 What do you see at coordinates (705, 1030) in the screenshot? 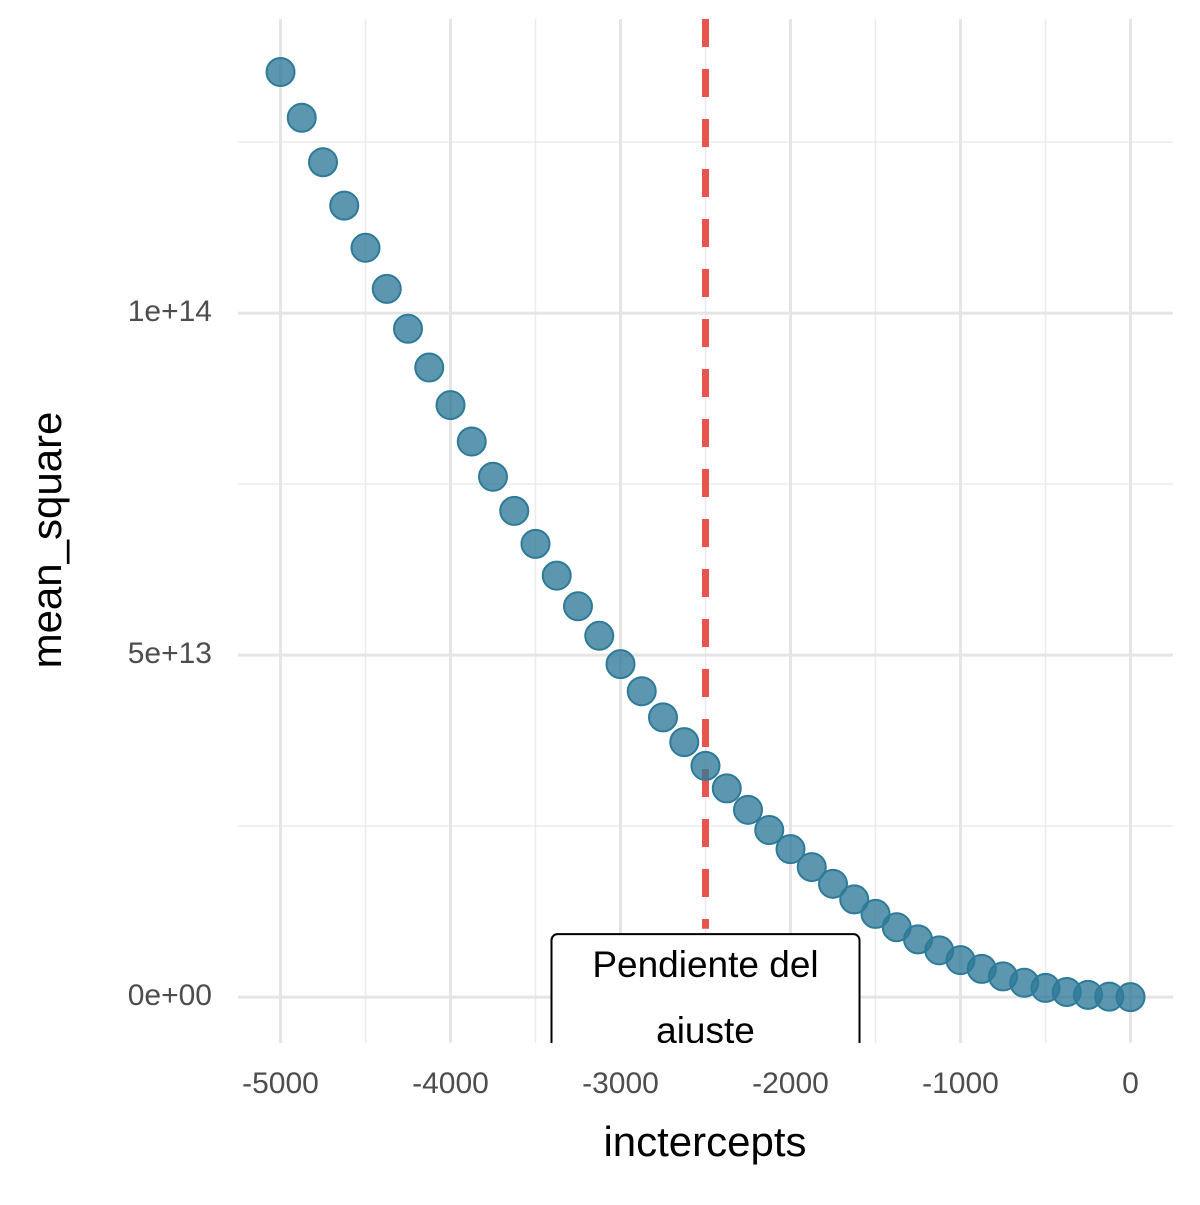
I see `annotation-text: ajuste` at bounding box center [705, 1030].